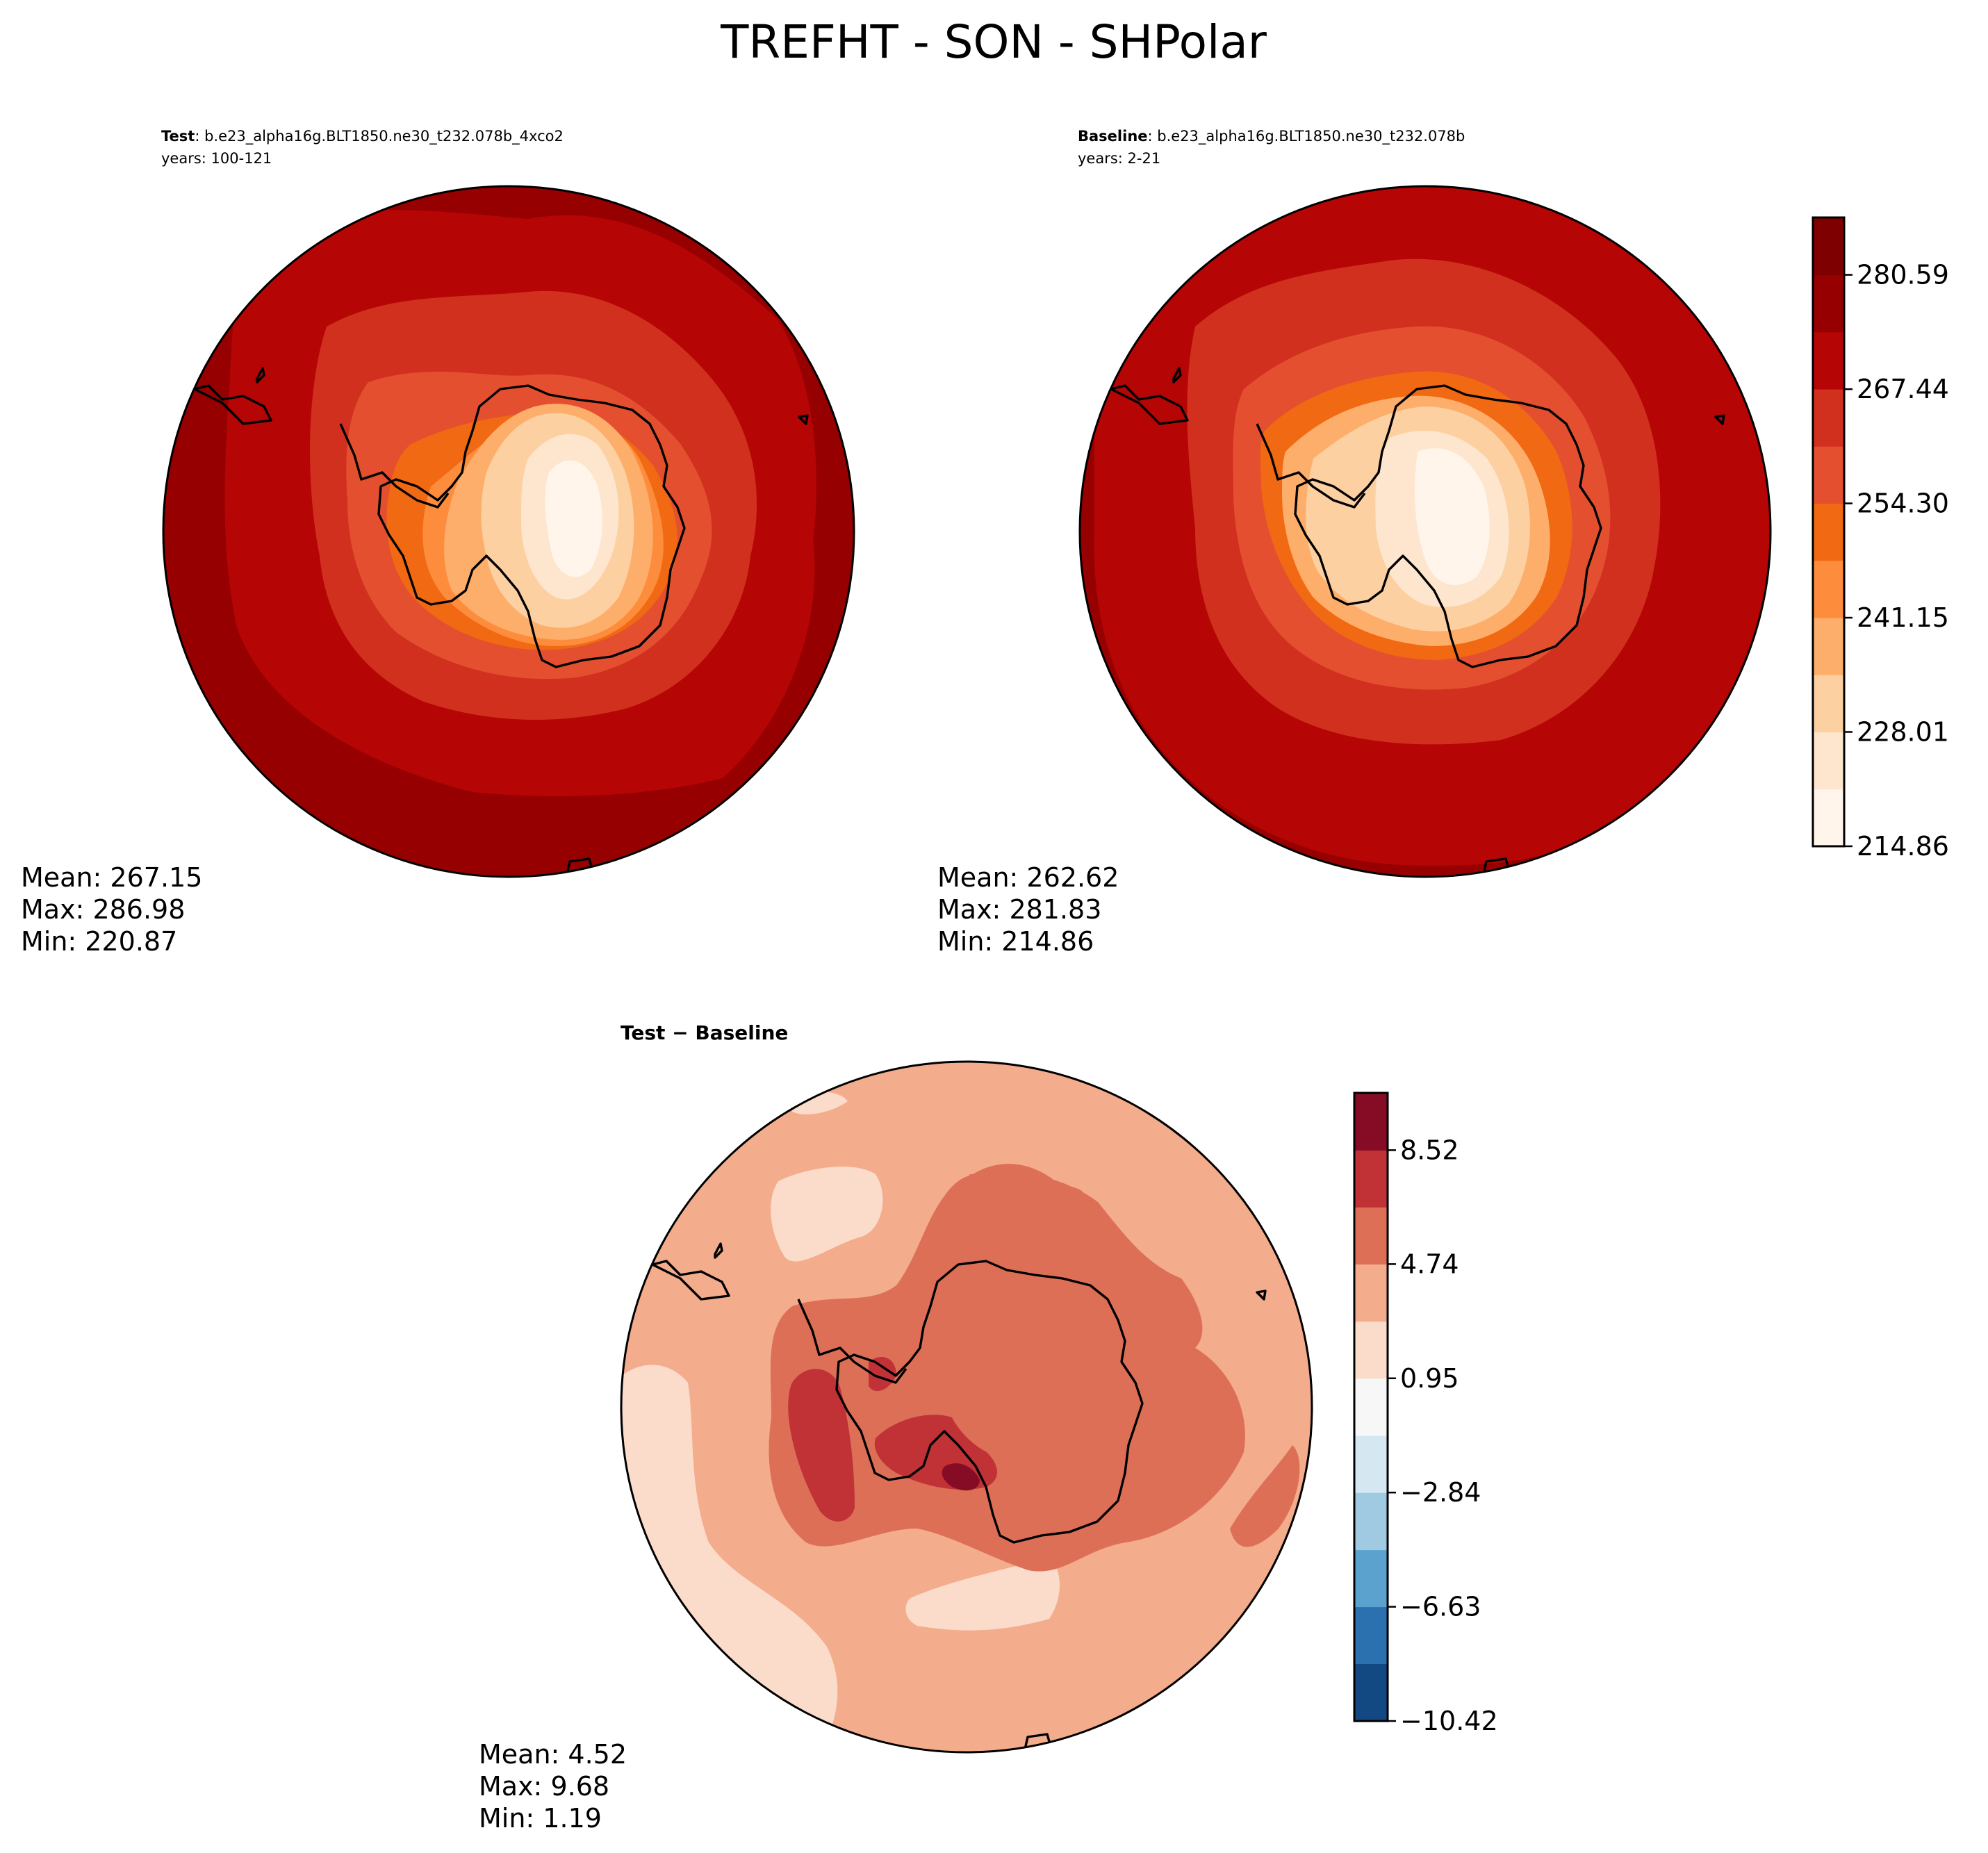 The image size is (1988, 1853). Describe the element at coordinates (103, 909) in the screenshot. I see `test-max: Max: 286.98` at that location.